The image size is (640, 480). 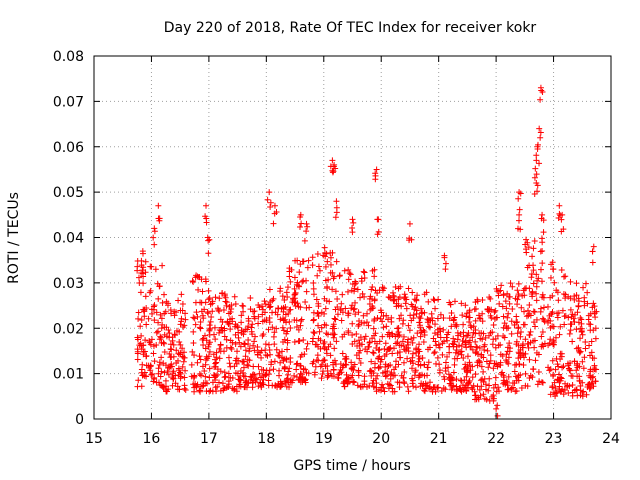 What do you see at coordinates (611, 439) in the screenshot?
I see `x-tick-label: 24` at bounding box center [611, 439].